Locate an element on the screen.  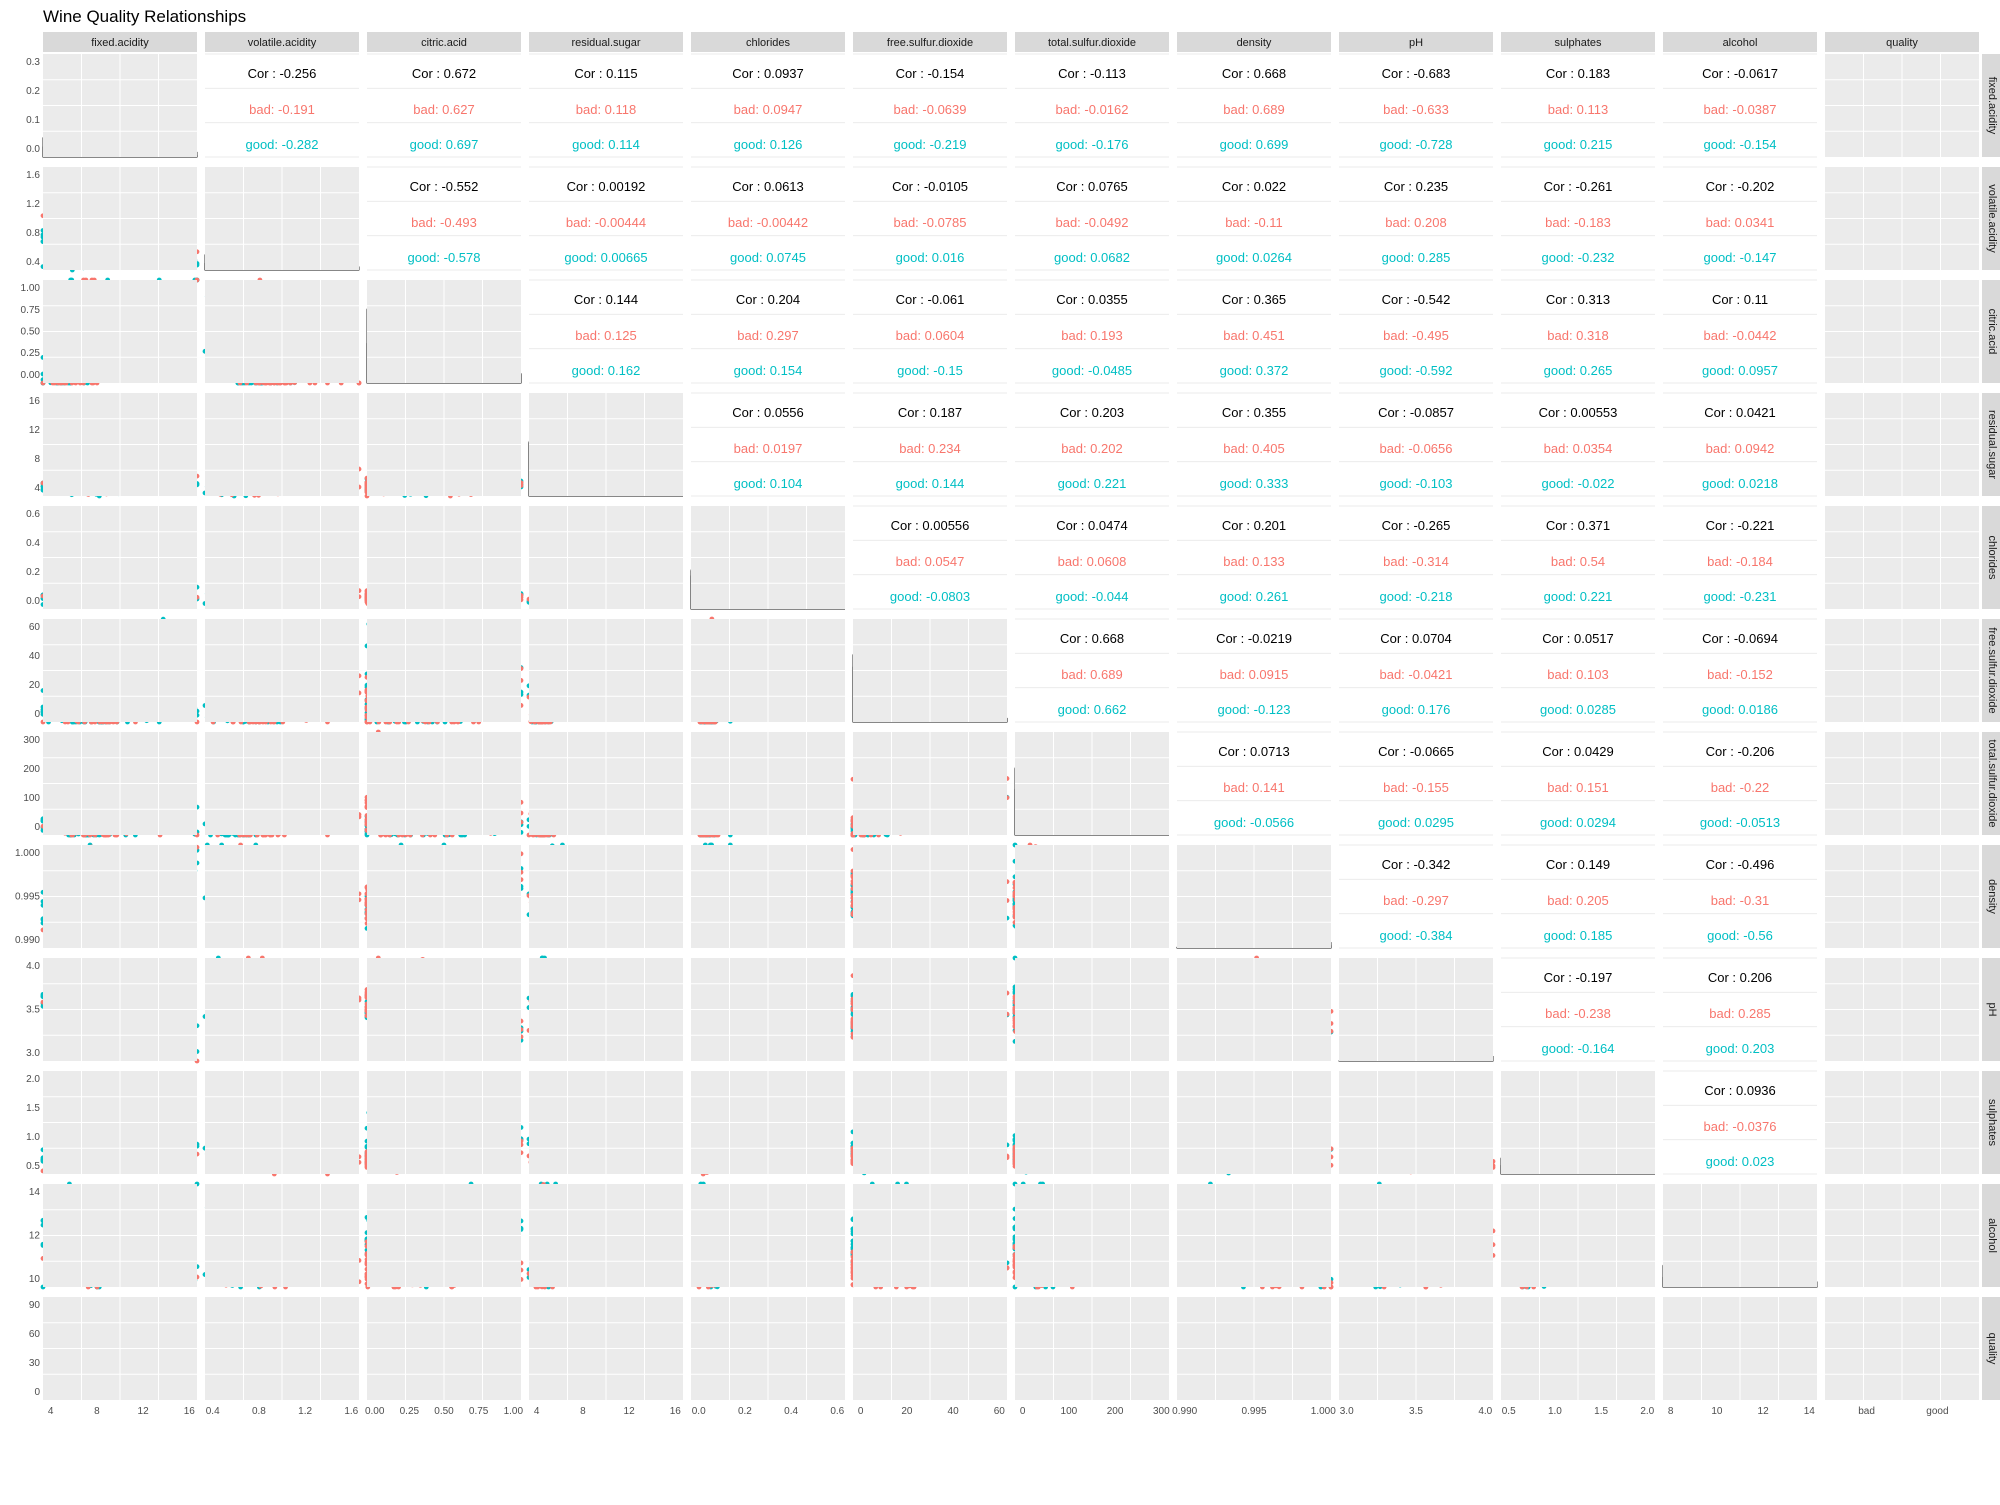
correlation-good: good: 0.372 is located at coordinates (1254, 370).